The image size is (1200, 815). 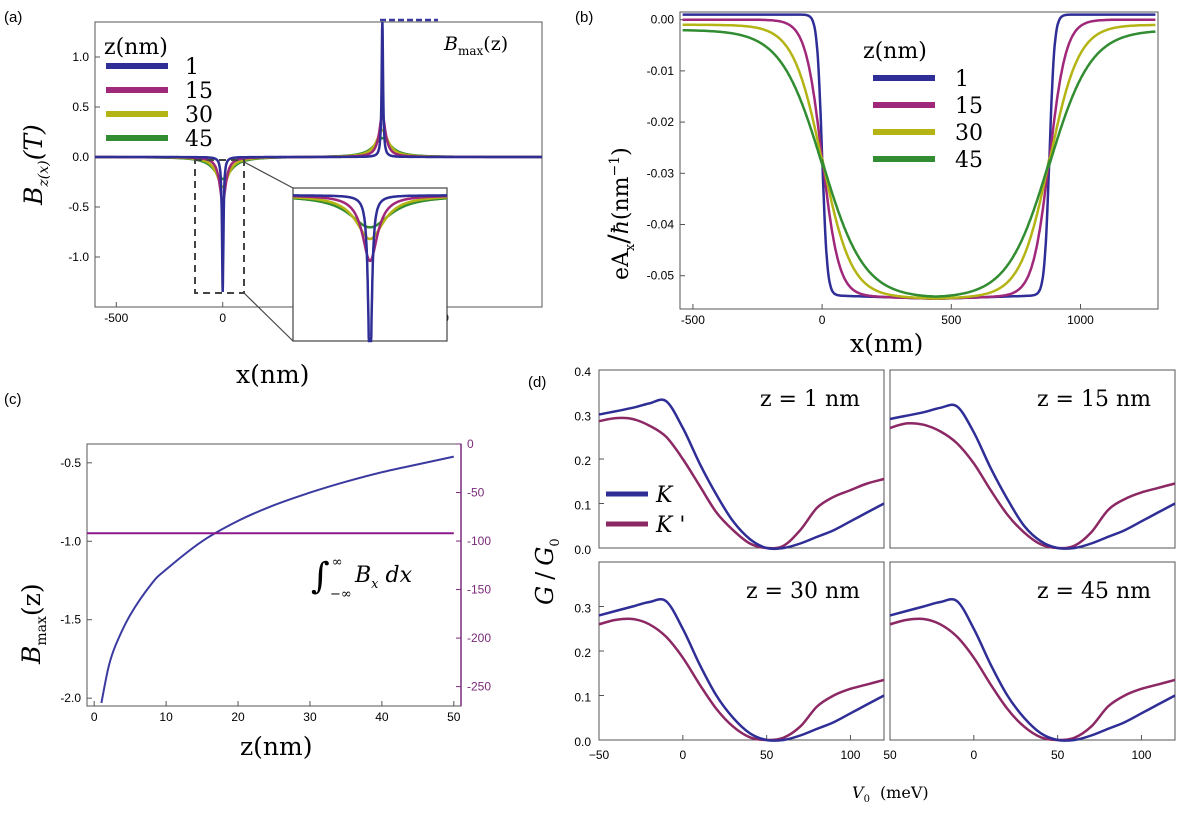 I want to click on zoom-connector-bottom, so click(x=268, y=317).